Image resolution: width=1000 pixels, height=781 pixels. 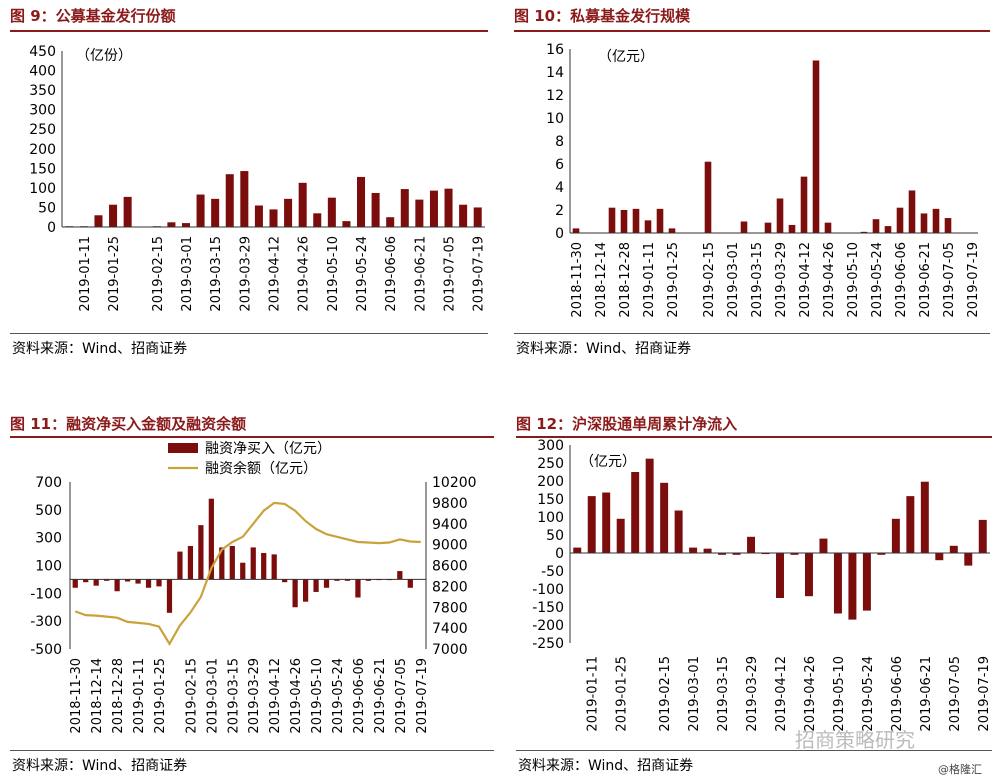 What do you see at coordinates (47, 208) in the screenshot?
I see `y-tick-label: 50` at bounding box center [47, 208].